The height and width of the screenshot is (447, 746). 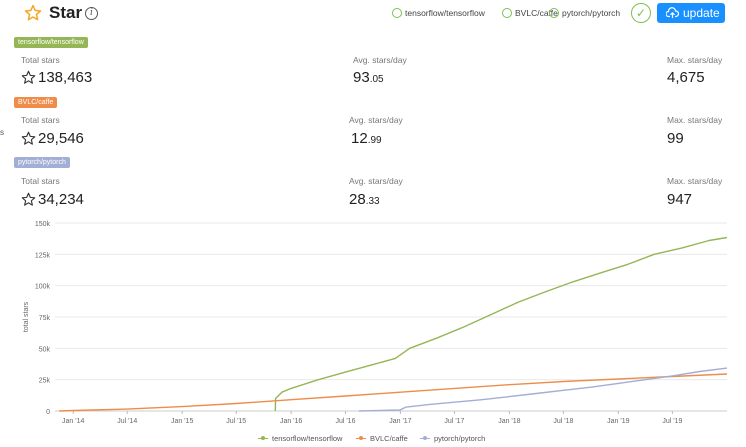 I want to click on max-stars-value: 4,675, so click(x=686, y=77).